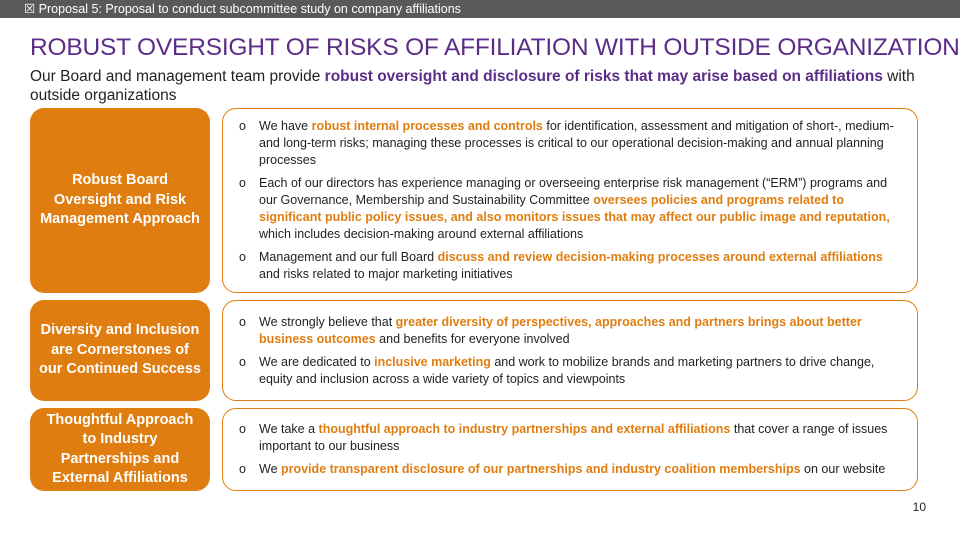  I want to click on text: and benefits for everyone involved, so click(472, 338).